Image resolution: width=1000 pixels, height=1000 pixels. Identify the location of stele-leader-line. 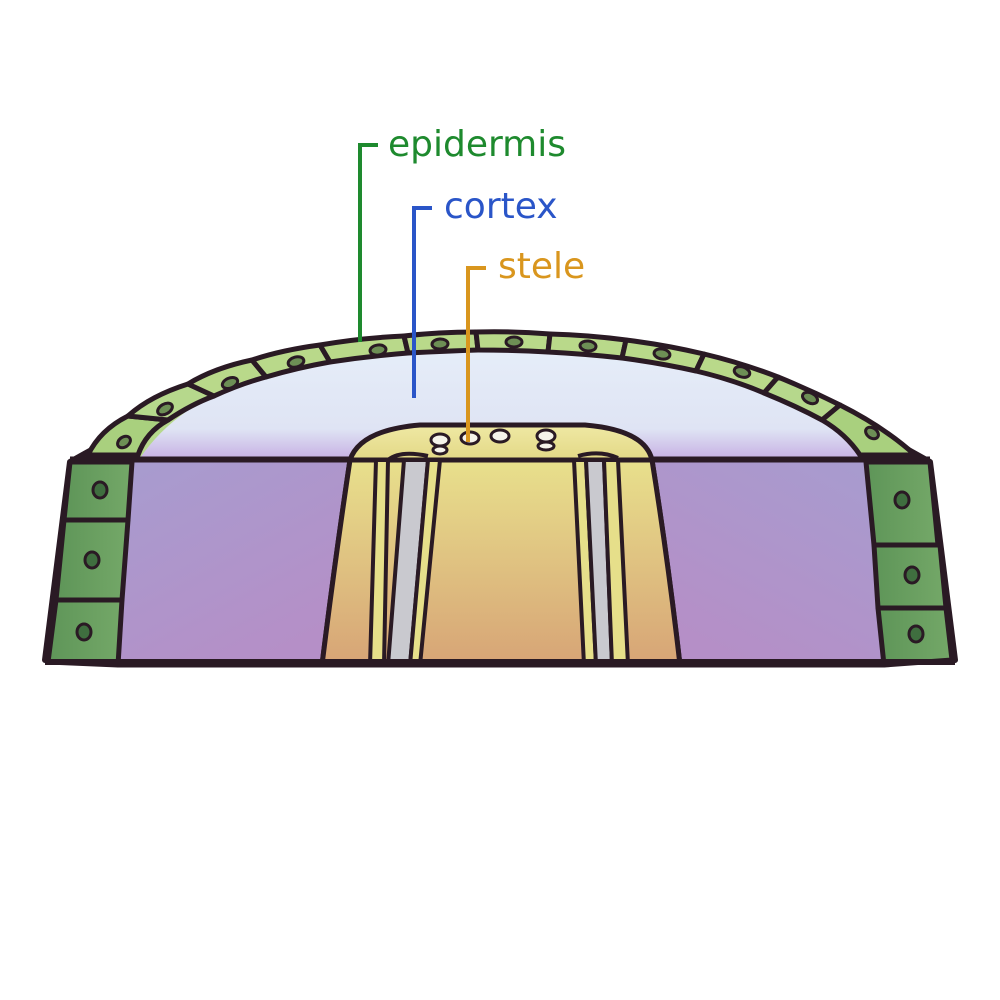
(476, 354).